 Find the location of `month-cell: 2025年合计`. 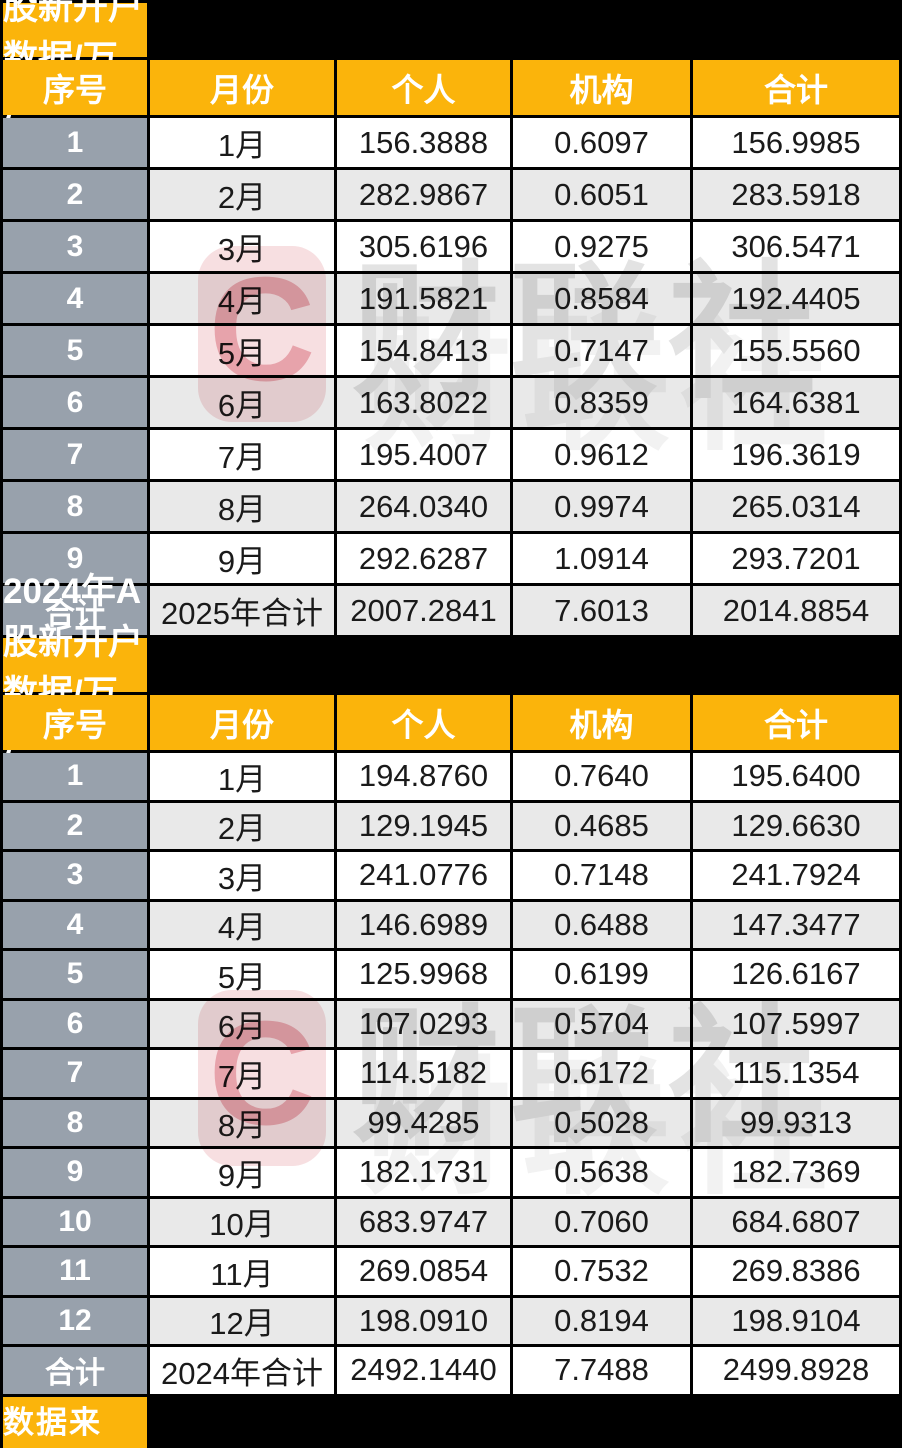

month-cell: 2025年合计 is located at coordinates (242, 610).